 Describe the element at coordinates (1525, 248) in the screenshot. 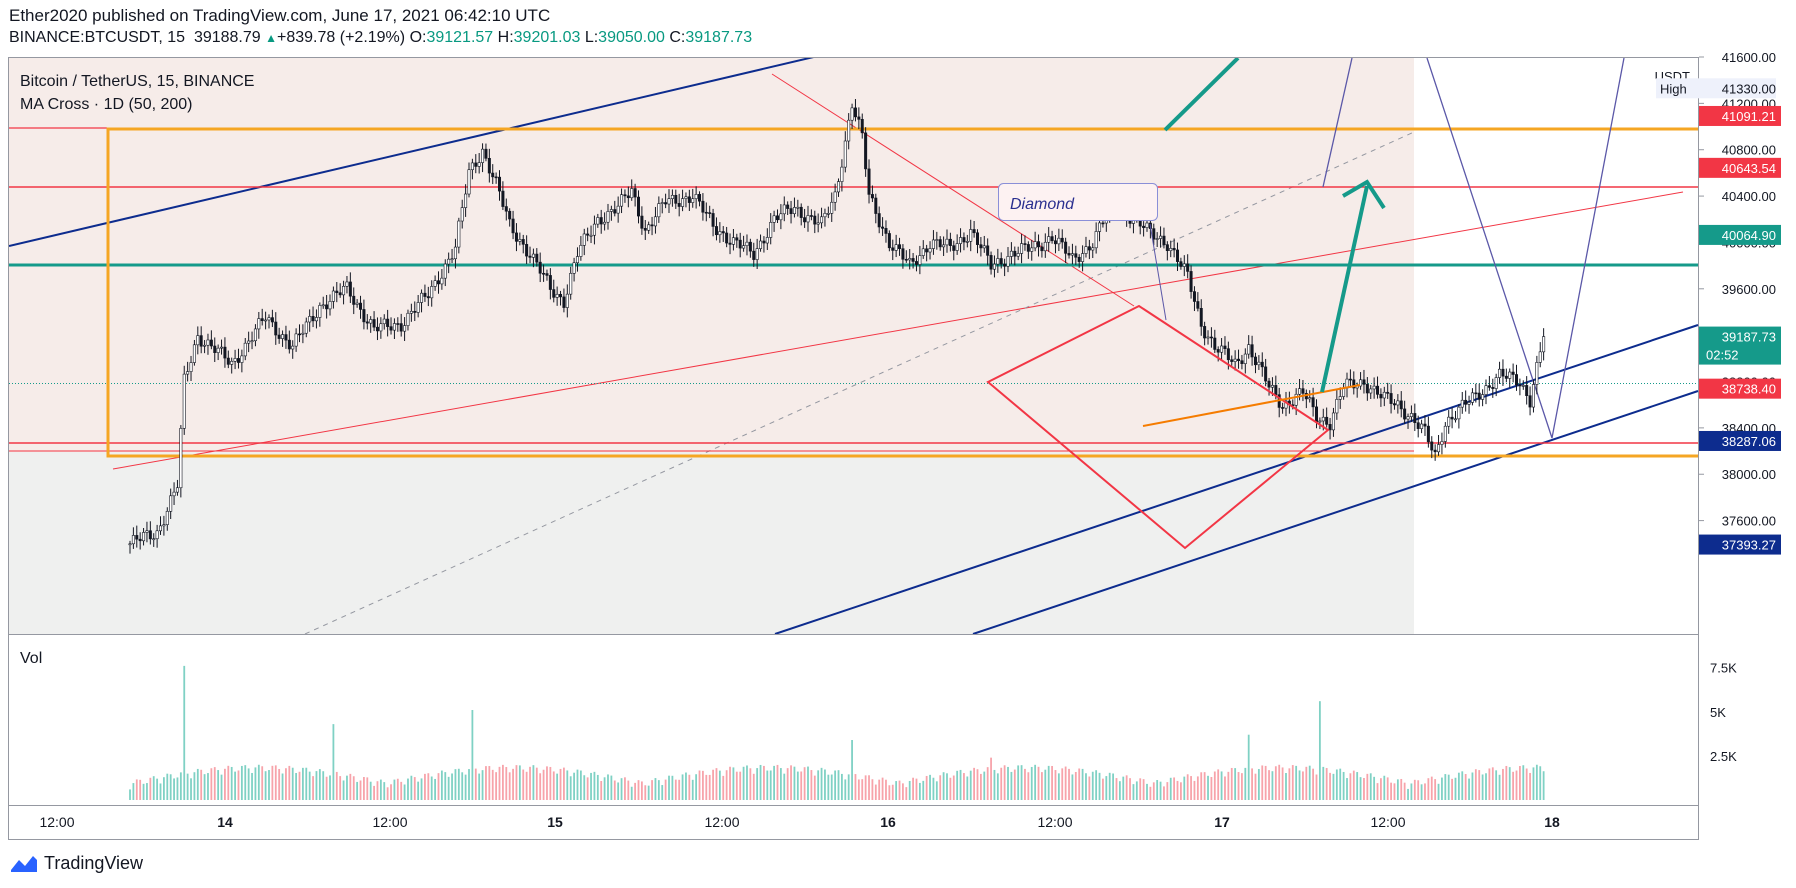

I see `projection-v-line` at that location.